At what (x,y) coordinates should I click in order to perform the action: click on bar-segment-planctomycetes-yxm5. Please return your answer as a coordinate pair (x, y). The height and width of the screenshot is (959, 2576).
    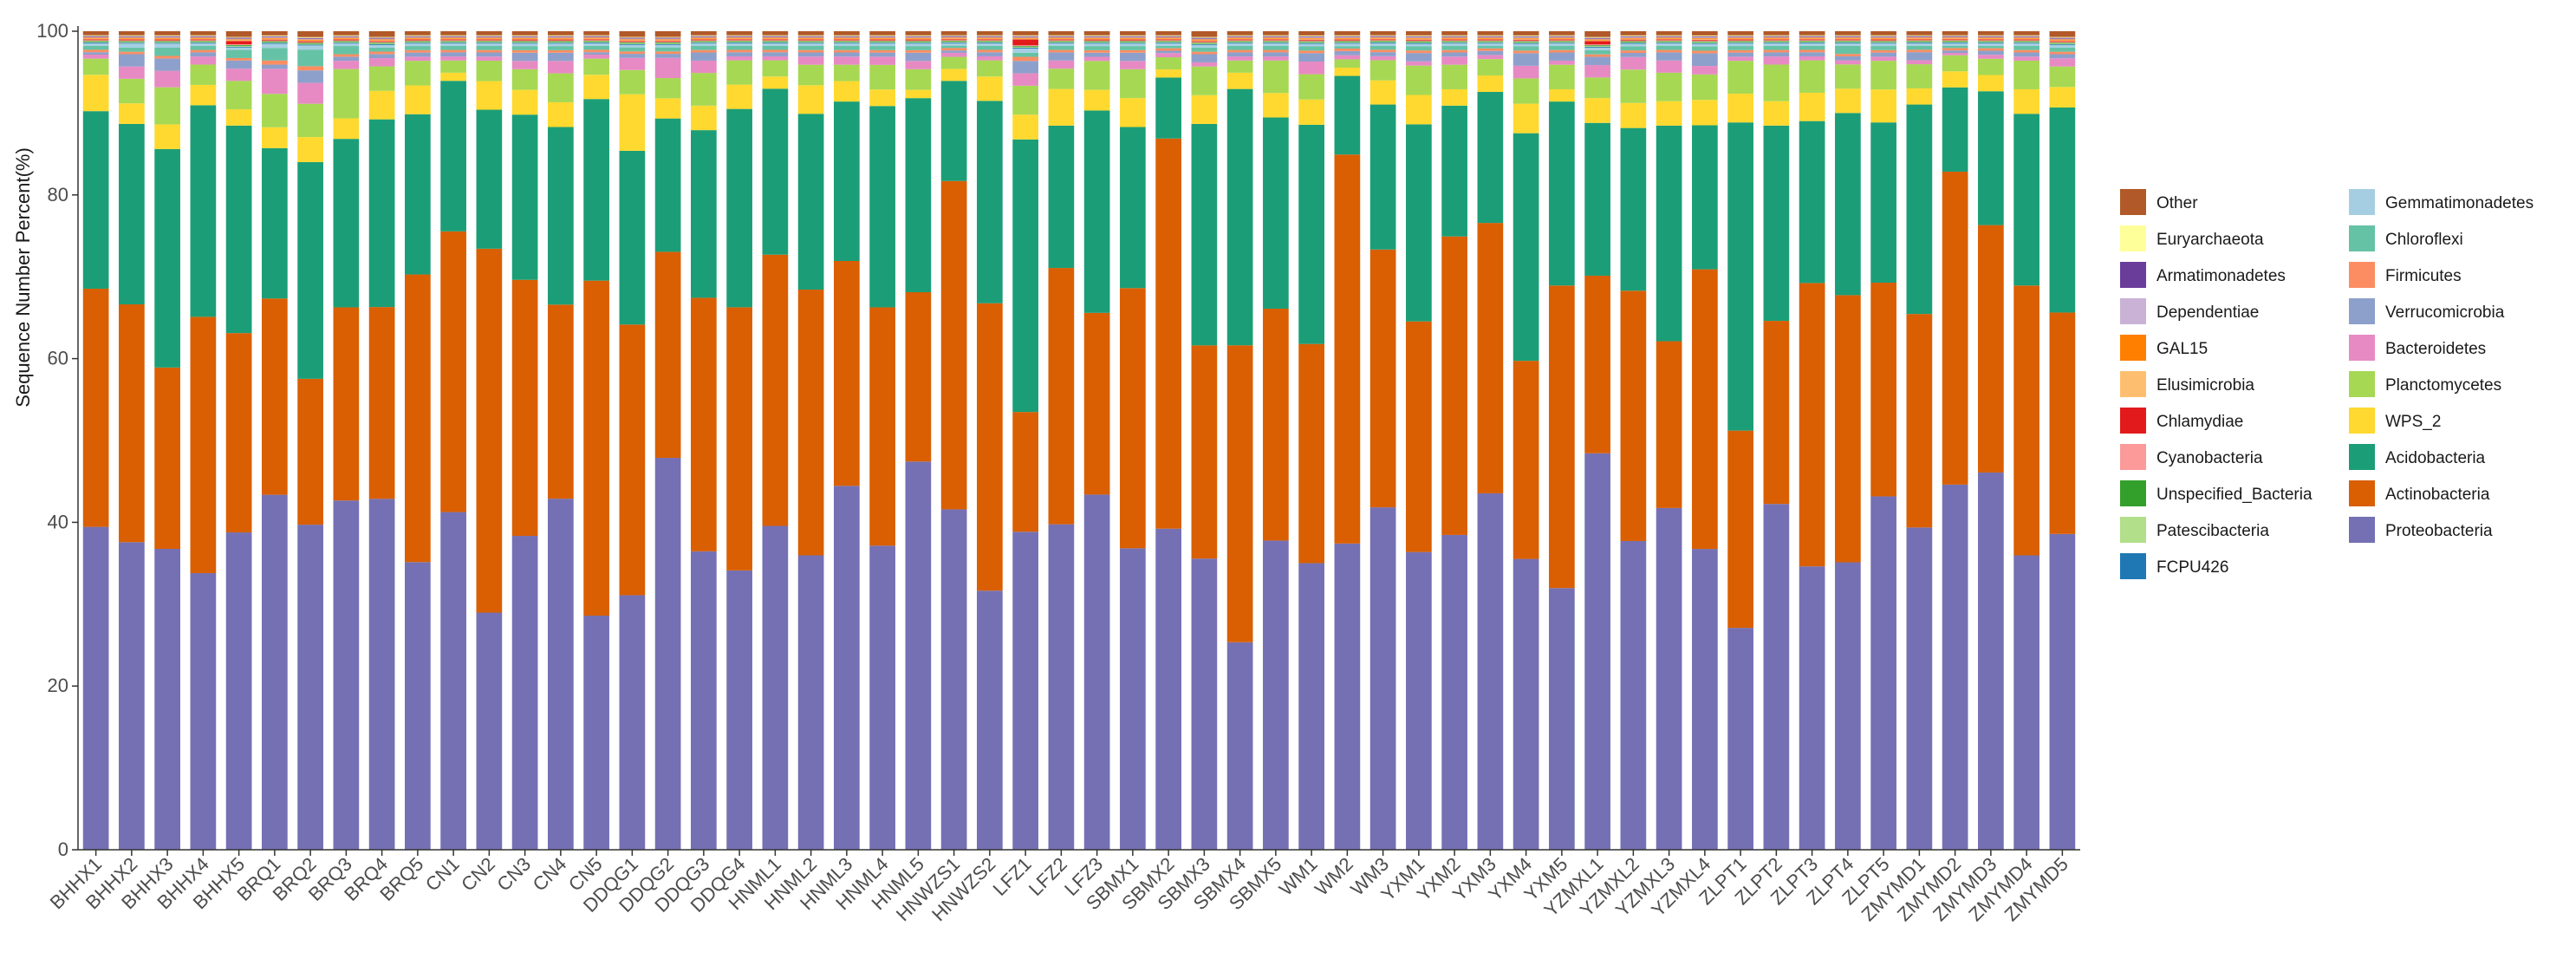
    Looking at the image, I should click on (1562, 76).